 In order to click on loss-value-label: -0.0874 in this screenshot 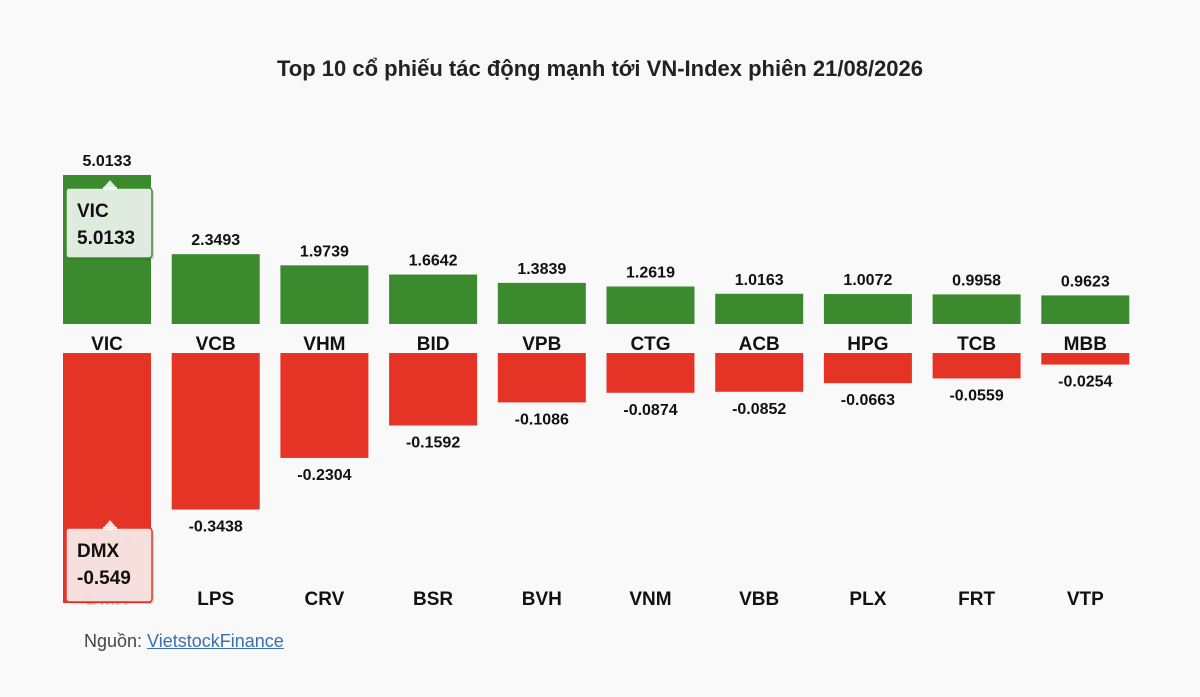, I will do `click(650, 410)`.